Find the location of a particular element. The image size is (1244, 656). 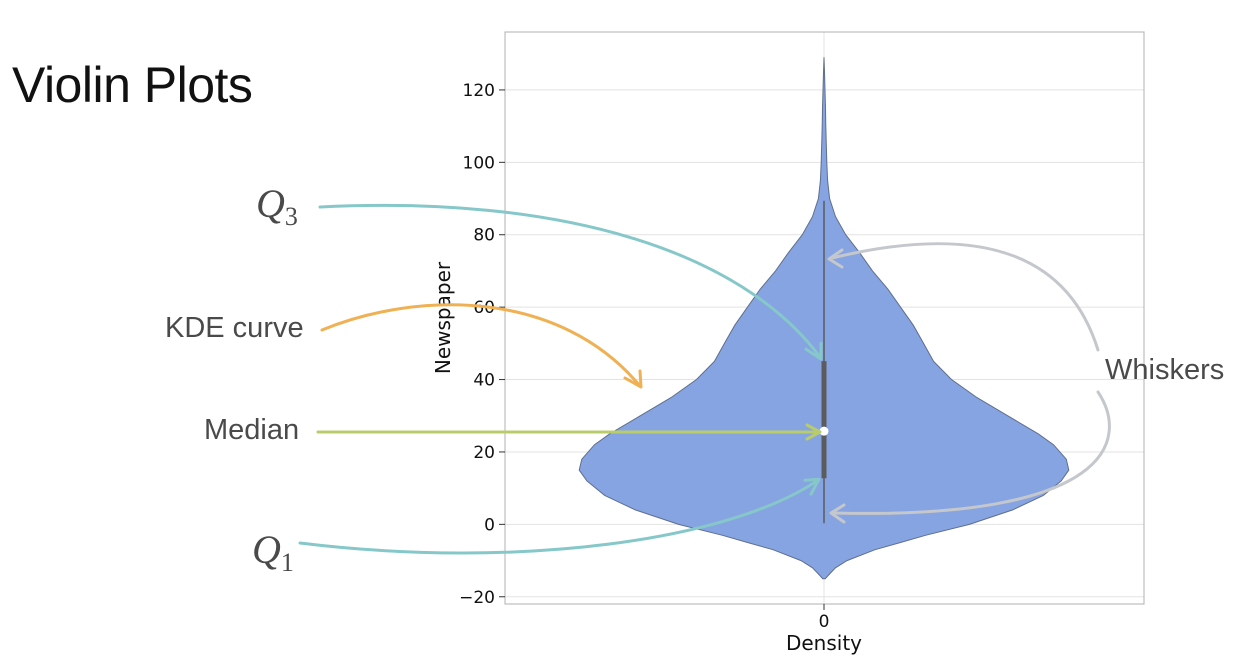

kde-curve-label: KDE curve is located at coordinates (234, 328).